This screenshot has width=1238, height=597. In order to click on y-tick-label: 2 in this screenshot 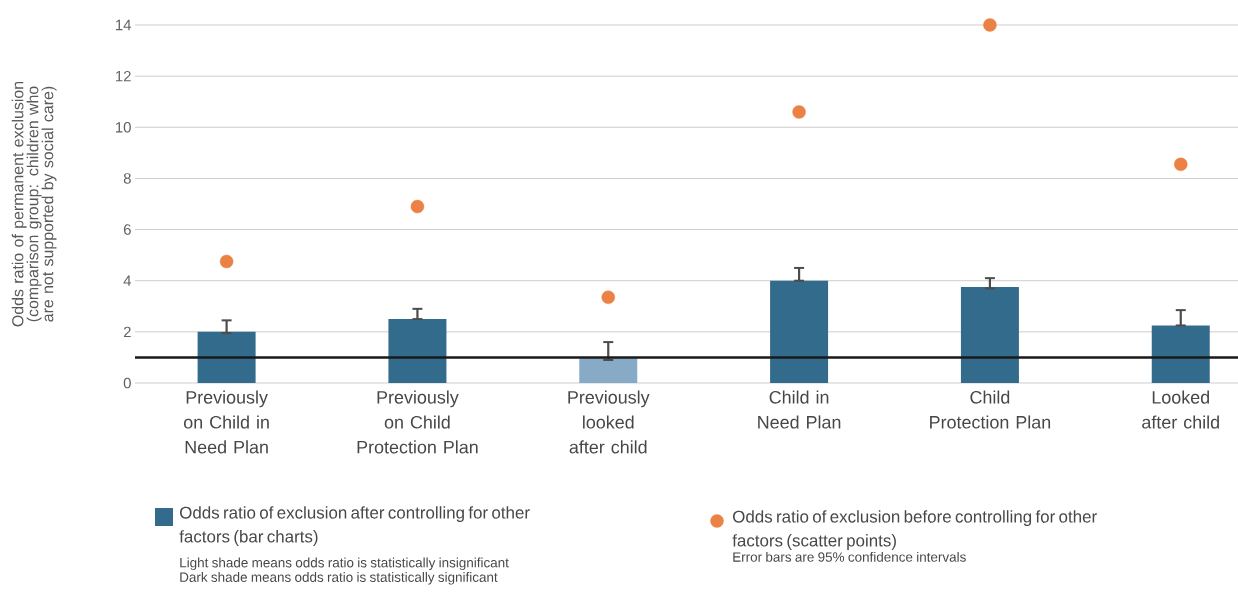, I will do `click(127, 332)`.